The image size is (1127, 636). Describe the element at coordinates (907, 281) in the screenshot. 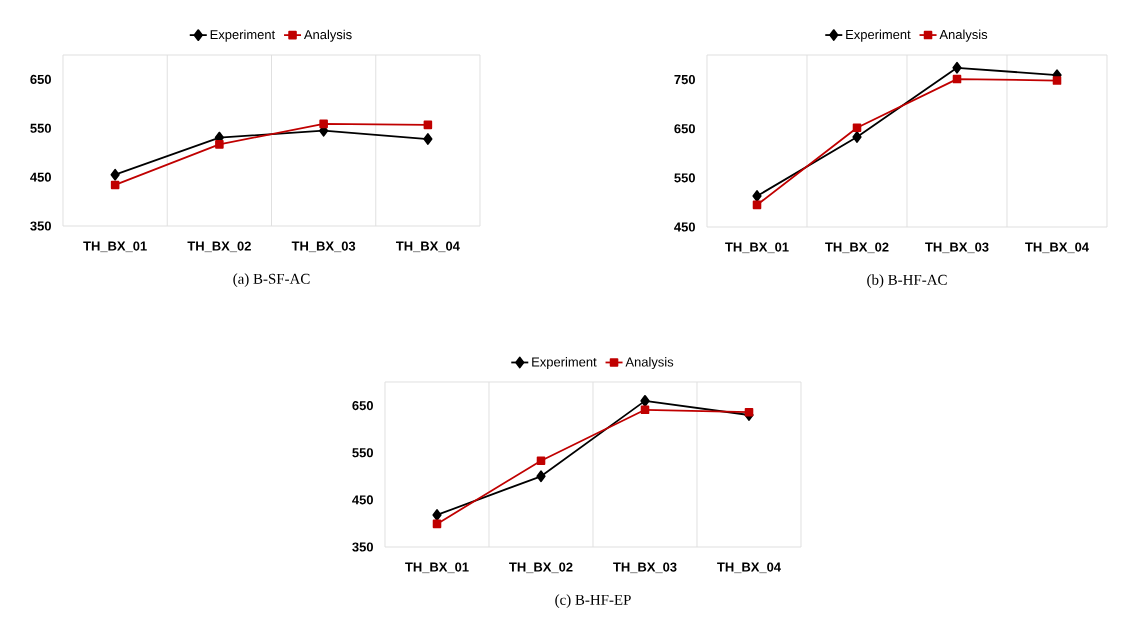

I see `text: (b) B-HF-AC` at that location.